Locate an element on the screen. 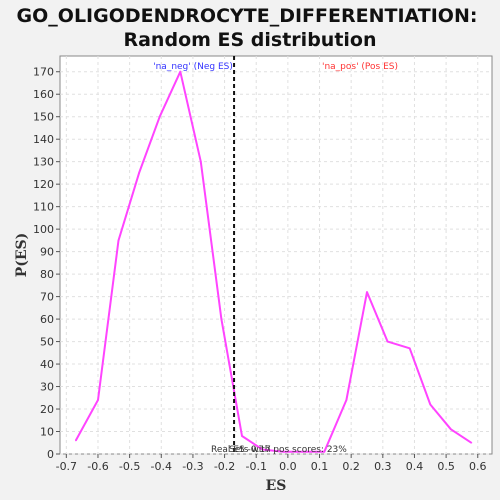  y-tick-label: 10 is located at coordinates (47, 432).